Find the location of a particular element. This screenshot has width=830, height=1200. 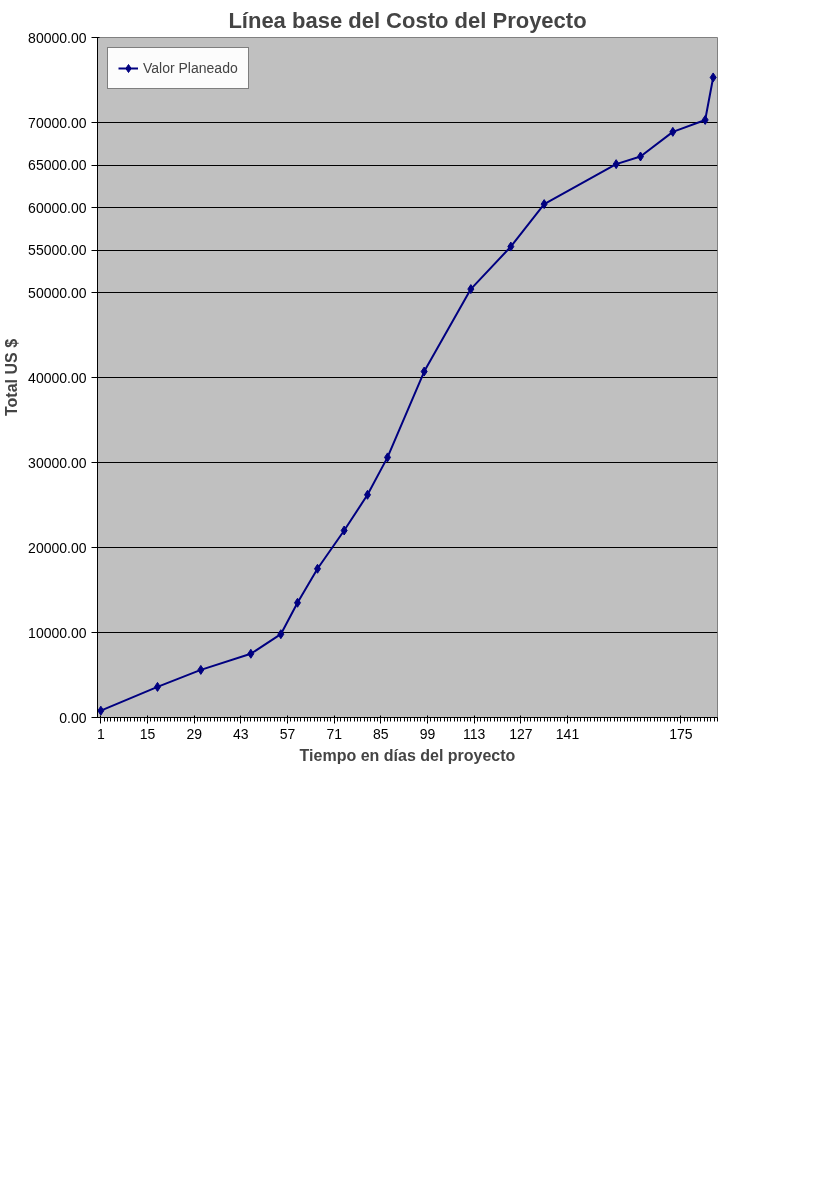

x-tick-label: 57 is located at coordinates (287, 733).